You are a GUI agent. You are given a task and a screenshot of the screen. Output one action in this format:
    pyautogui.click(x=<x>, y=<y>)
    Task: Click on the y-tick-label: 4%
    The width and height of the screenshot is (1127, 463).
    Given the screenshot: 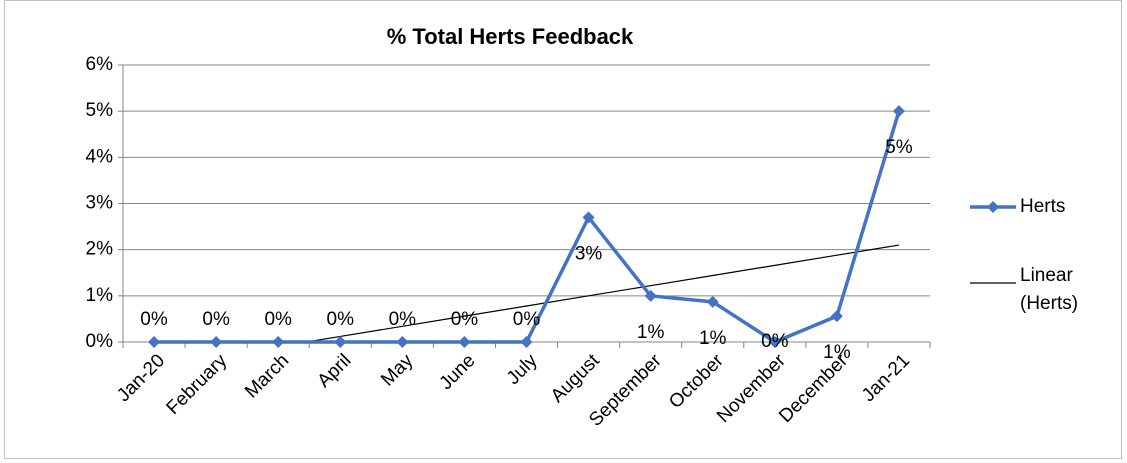 What is the action you would take?
    pyautogui.click(x=100, y=156)
    